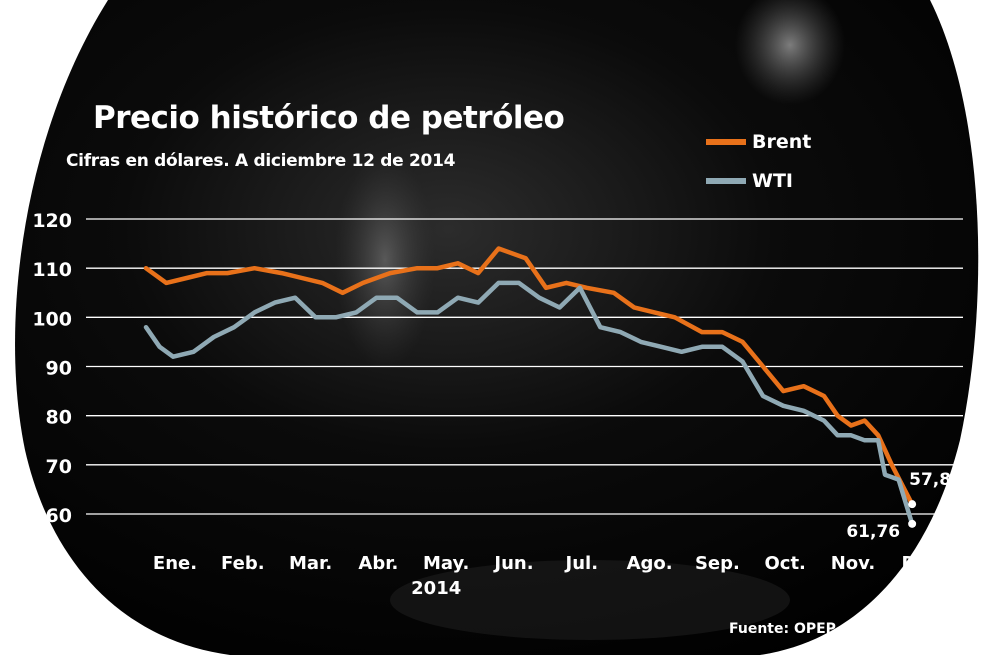  I want to click on y-tick-label: 100, so click(52, 319).